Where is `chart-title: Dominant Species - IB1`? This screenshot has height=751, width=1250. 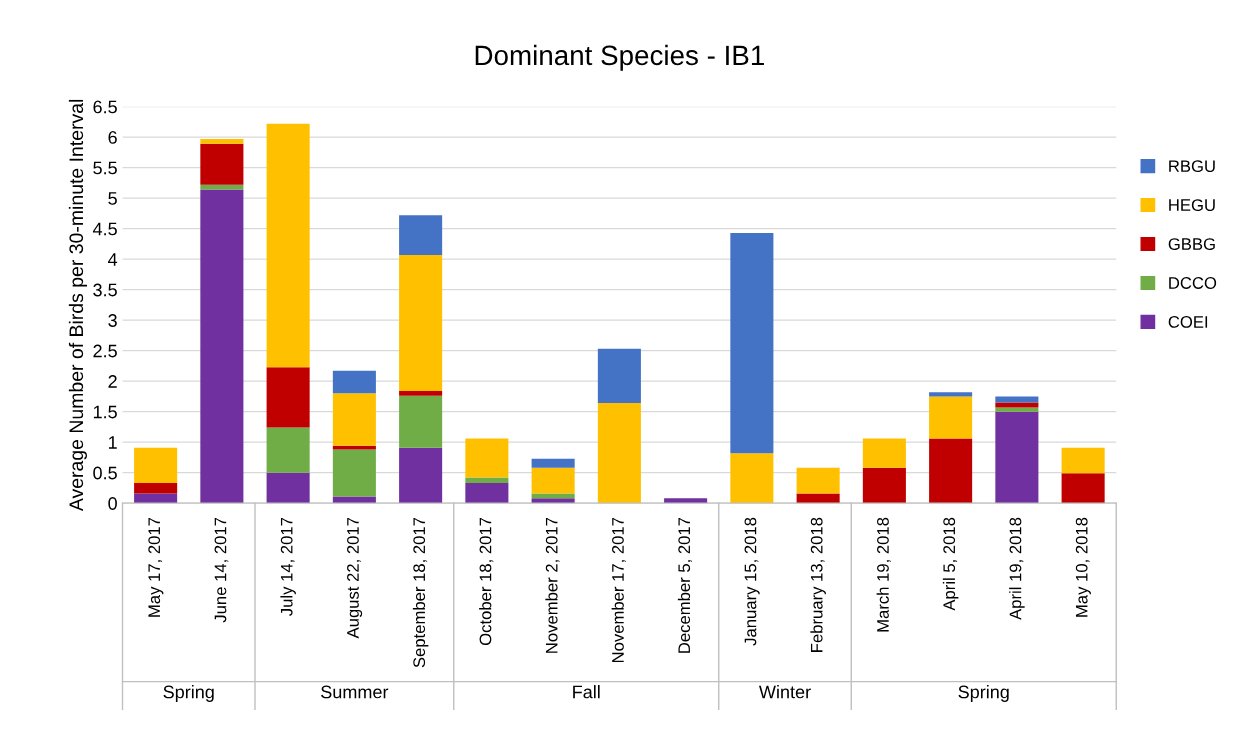 chart-title: Dominant Species - IB1 is located at coordinates (619, 57).